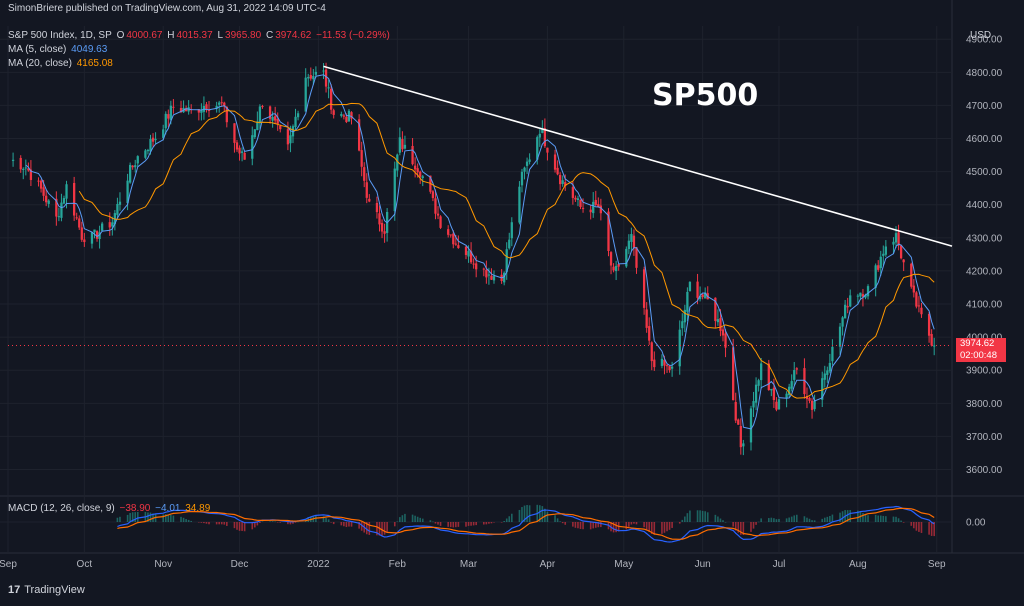 Image resolution: width=1024 pixels, height=606 pixels. What do you see at coordinates (984, 371) in the screenshot?
I see `price-tick-label: 3900.00` at bounding box center [984, 371].